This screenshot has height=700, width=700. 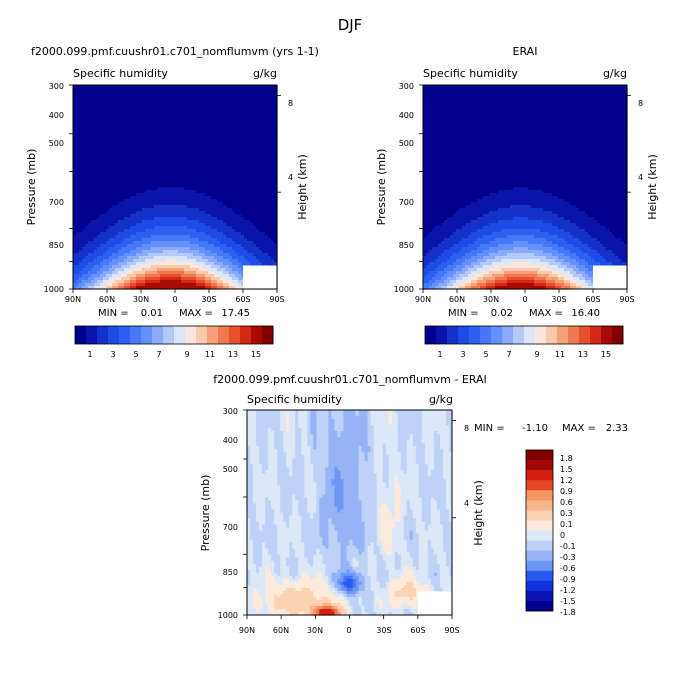 What do you see at coordinates (174, 354) in the screenshot?
I see `colorbar-labels: 1 3 5 7 9 11 13 15` at bounding box center [174, 354].